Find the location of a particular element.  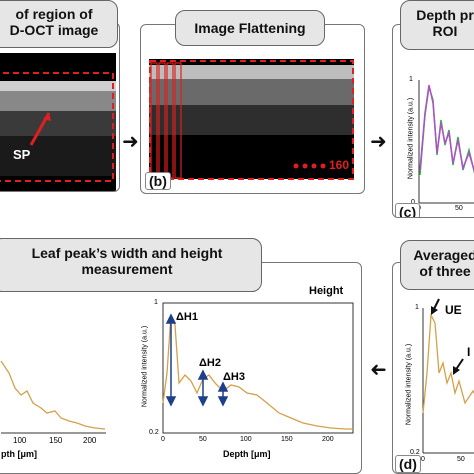

panel-e-right-ylabel: Normalized intensity (a.u.) is located at coordinates (145, 366).